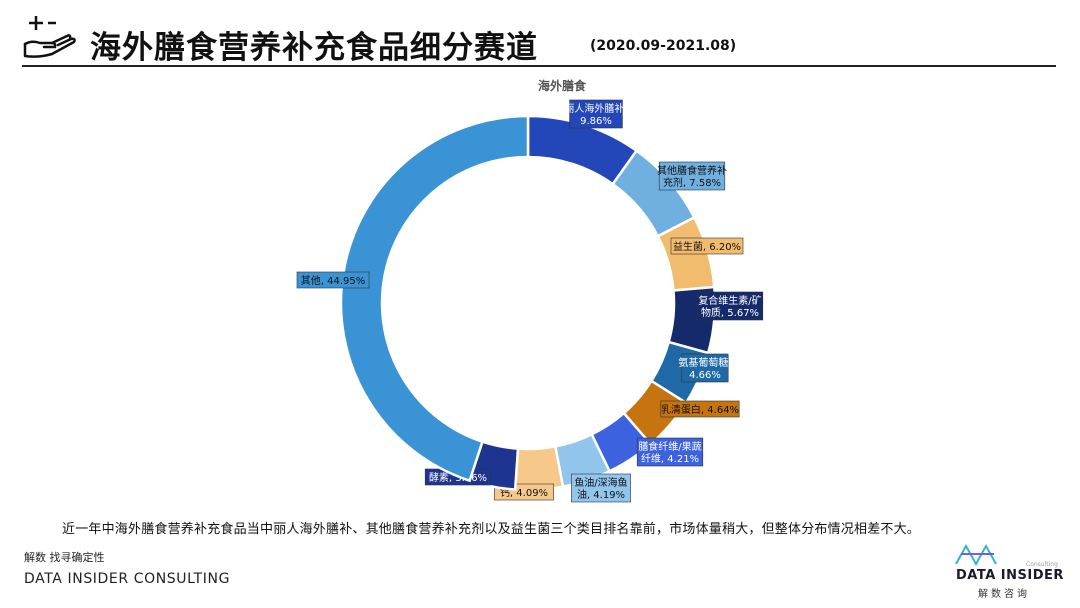 This screenshot has width=1080, height=608. I want to click on data-label-text: 物质, 5.67%, so click(730, 312).